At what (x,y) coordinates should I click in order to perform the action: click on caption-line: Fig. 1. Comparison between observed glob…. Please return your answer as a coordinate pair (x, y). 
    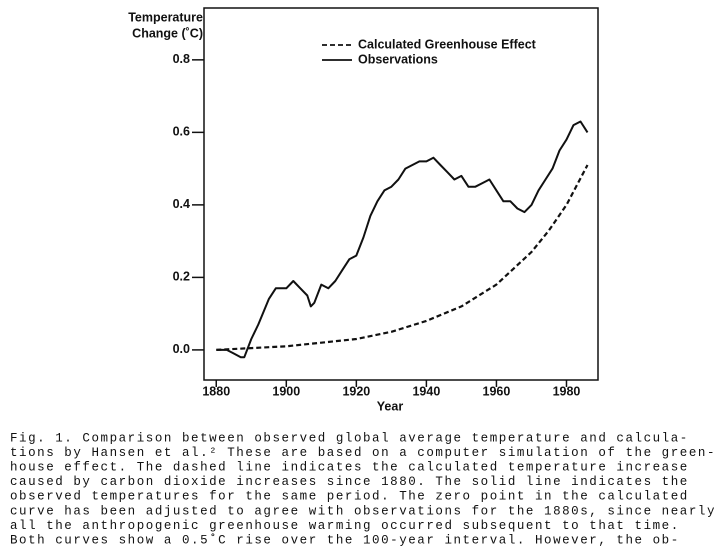
    Looking at the image, I should click on (349, 438).